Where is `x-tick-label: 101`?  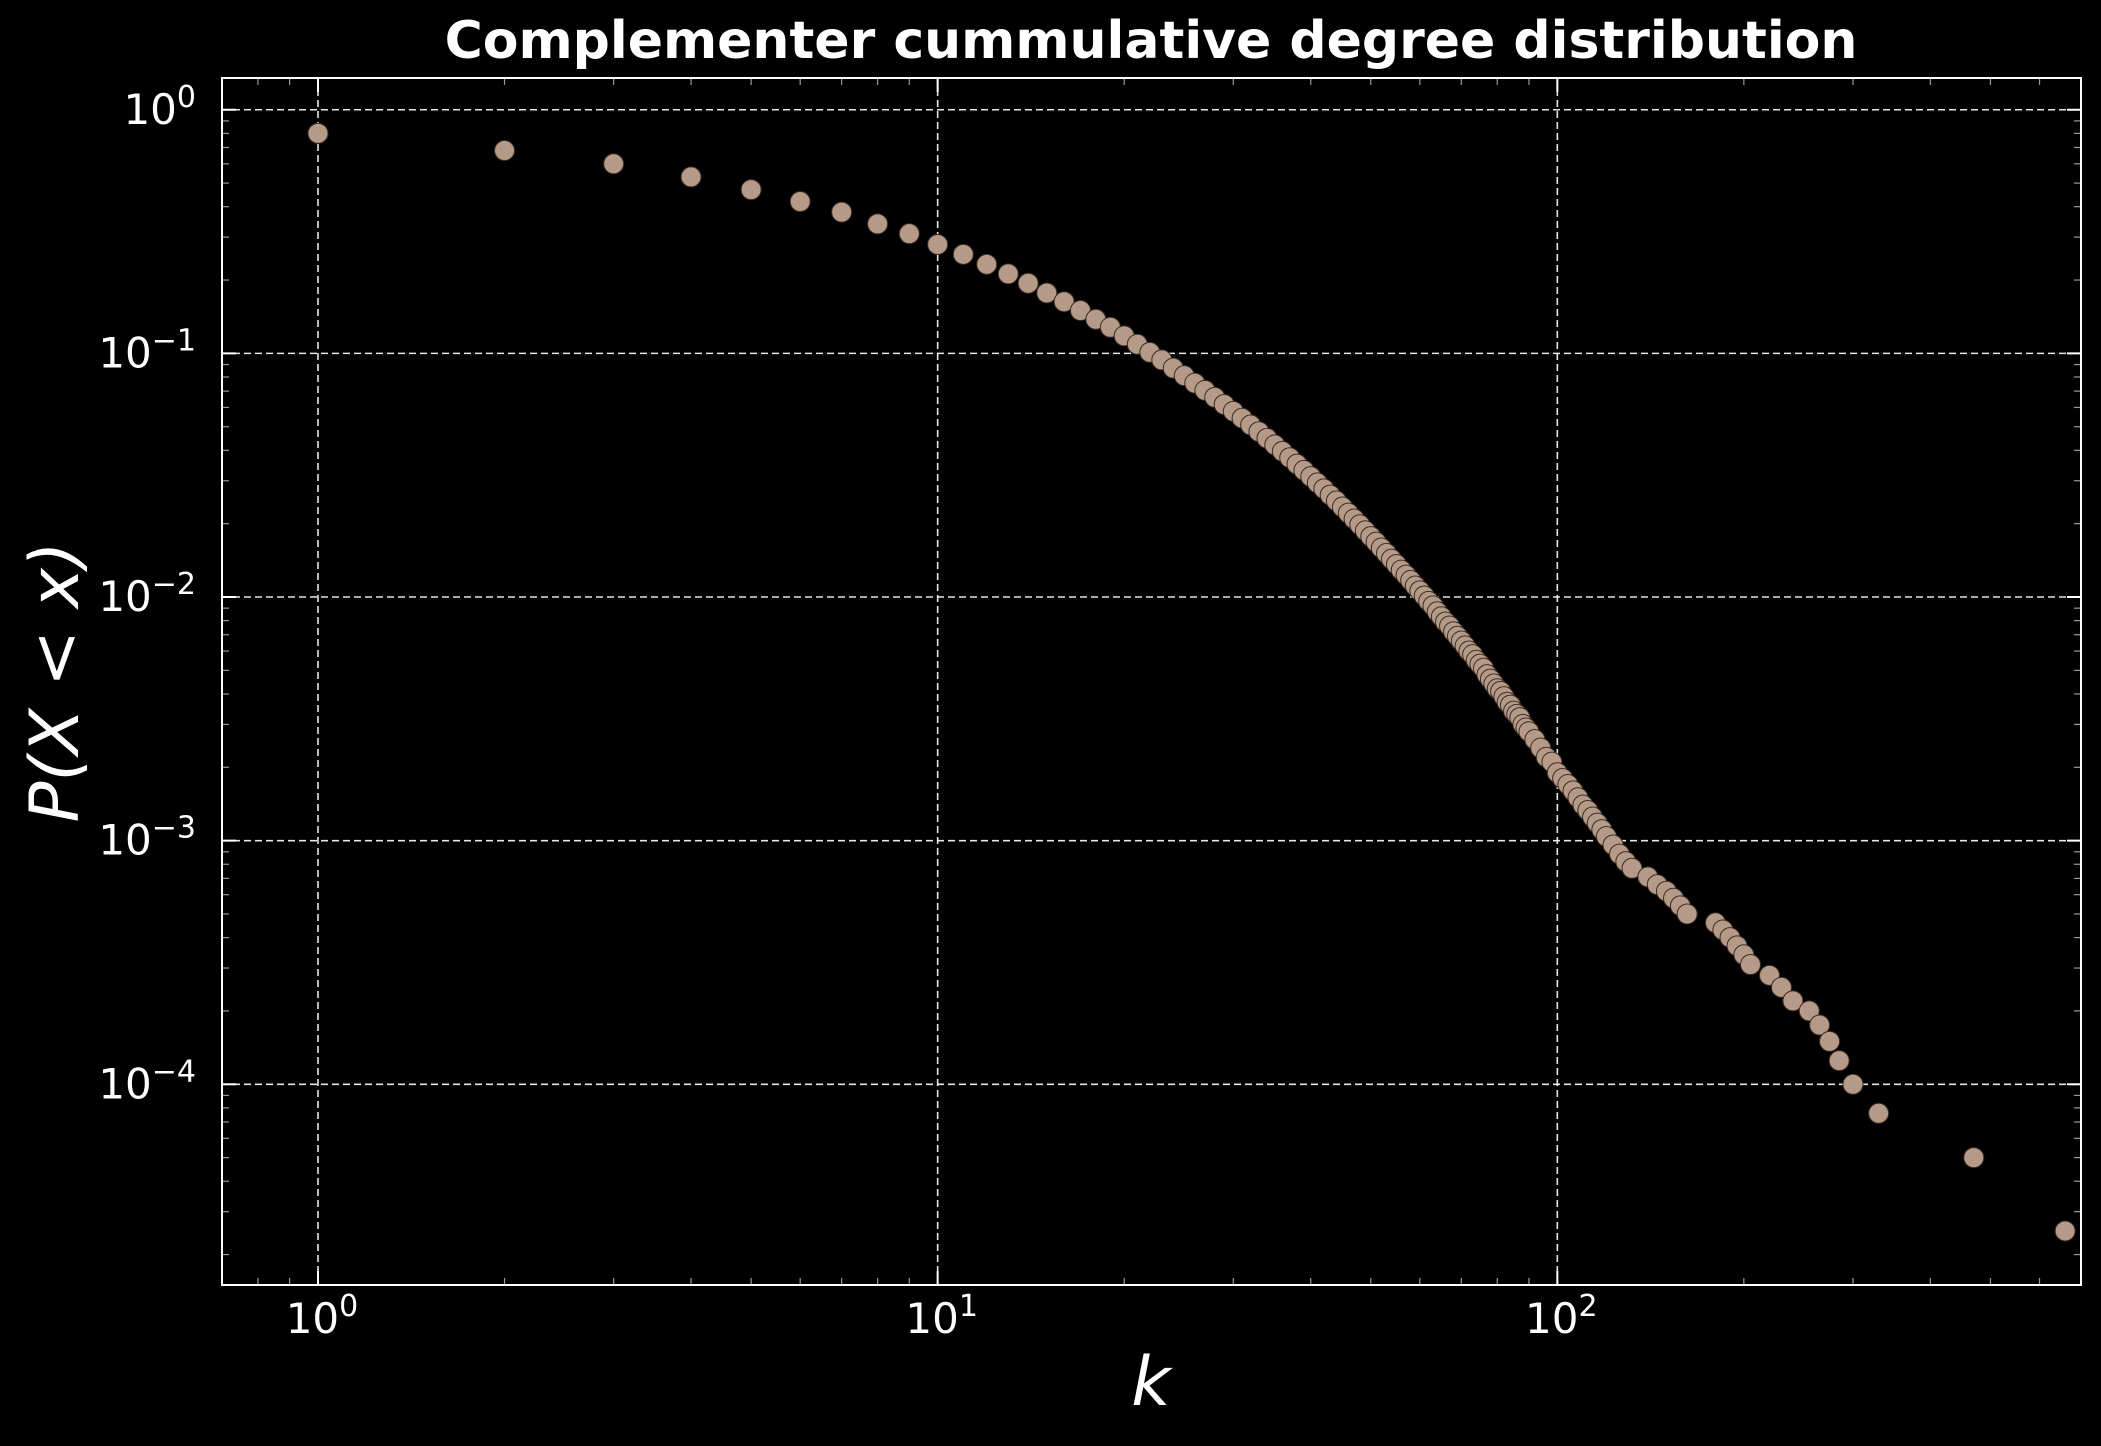 x-tick-label: 101 is located at coordinates (941, 1316).